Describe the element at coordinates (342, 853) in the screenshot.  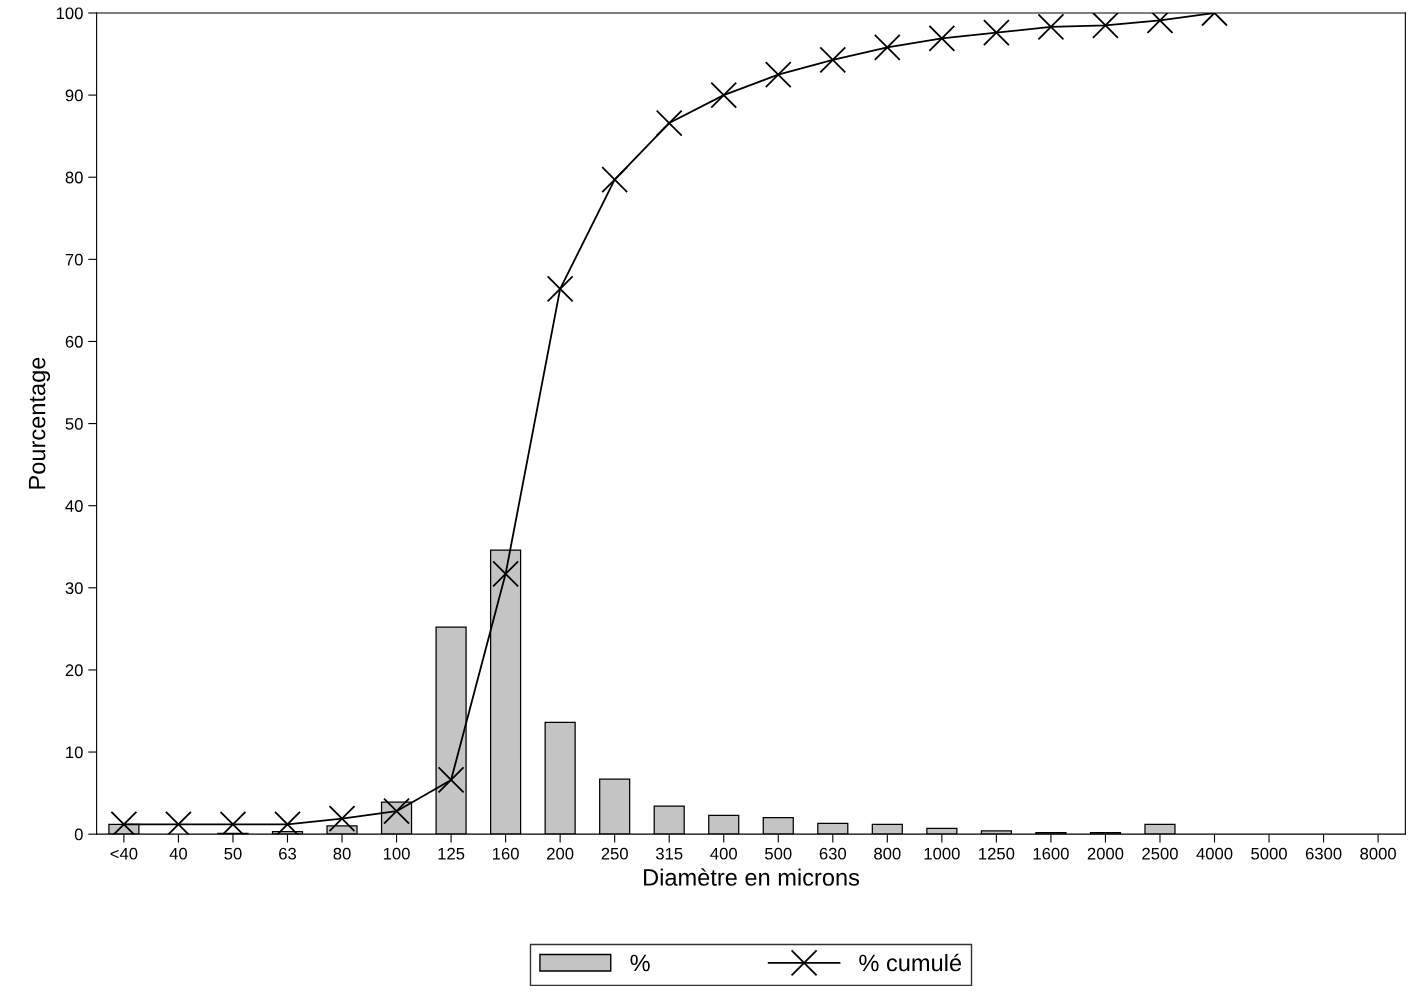
I see `x-tick-label: 80` at that location.